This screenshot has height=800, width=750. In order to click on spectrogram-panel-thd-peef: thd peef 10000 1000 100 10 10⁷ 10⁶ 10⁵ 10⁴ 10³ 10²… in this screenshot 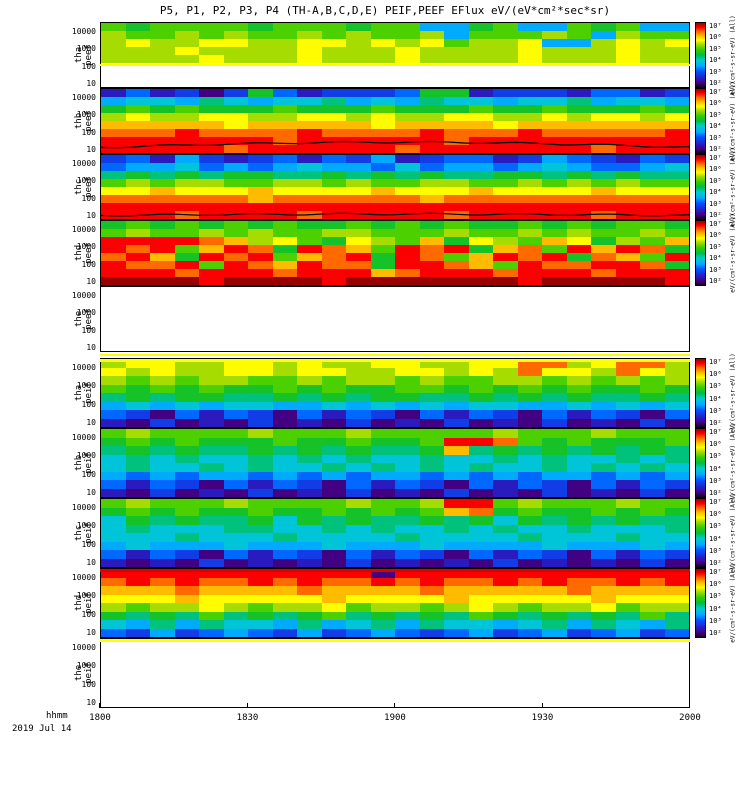, I will do `click(375, 252)`.